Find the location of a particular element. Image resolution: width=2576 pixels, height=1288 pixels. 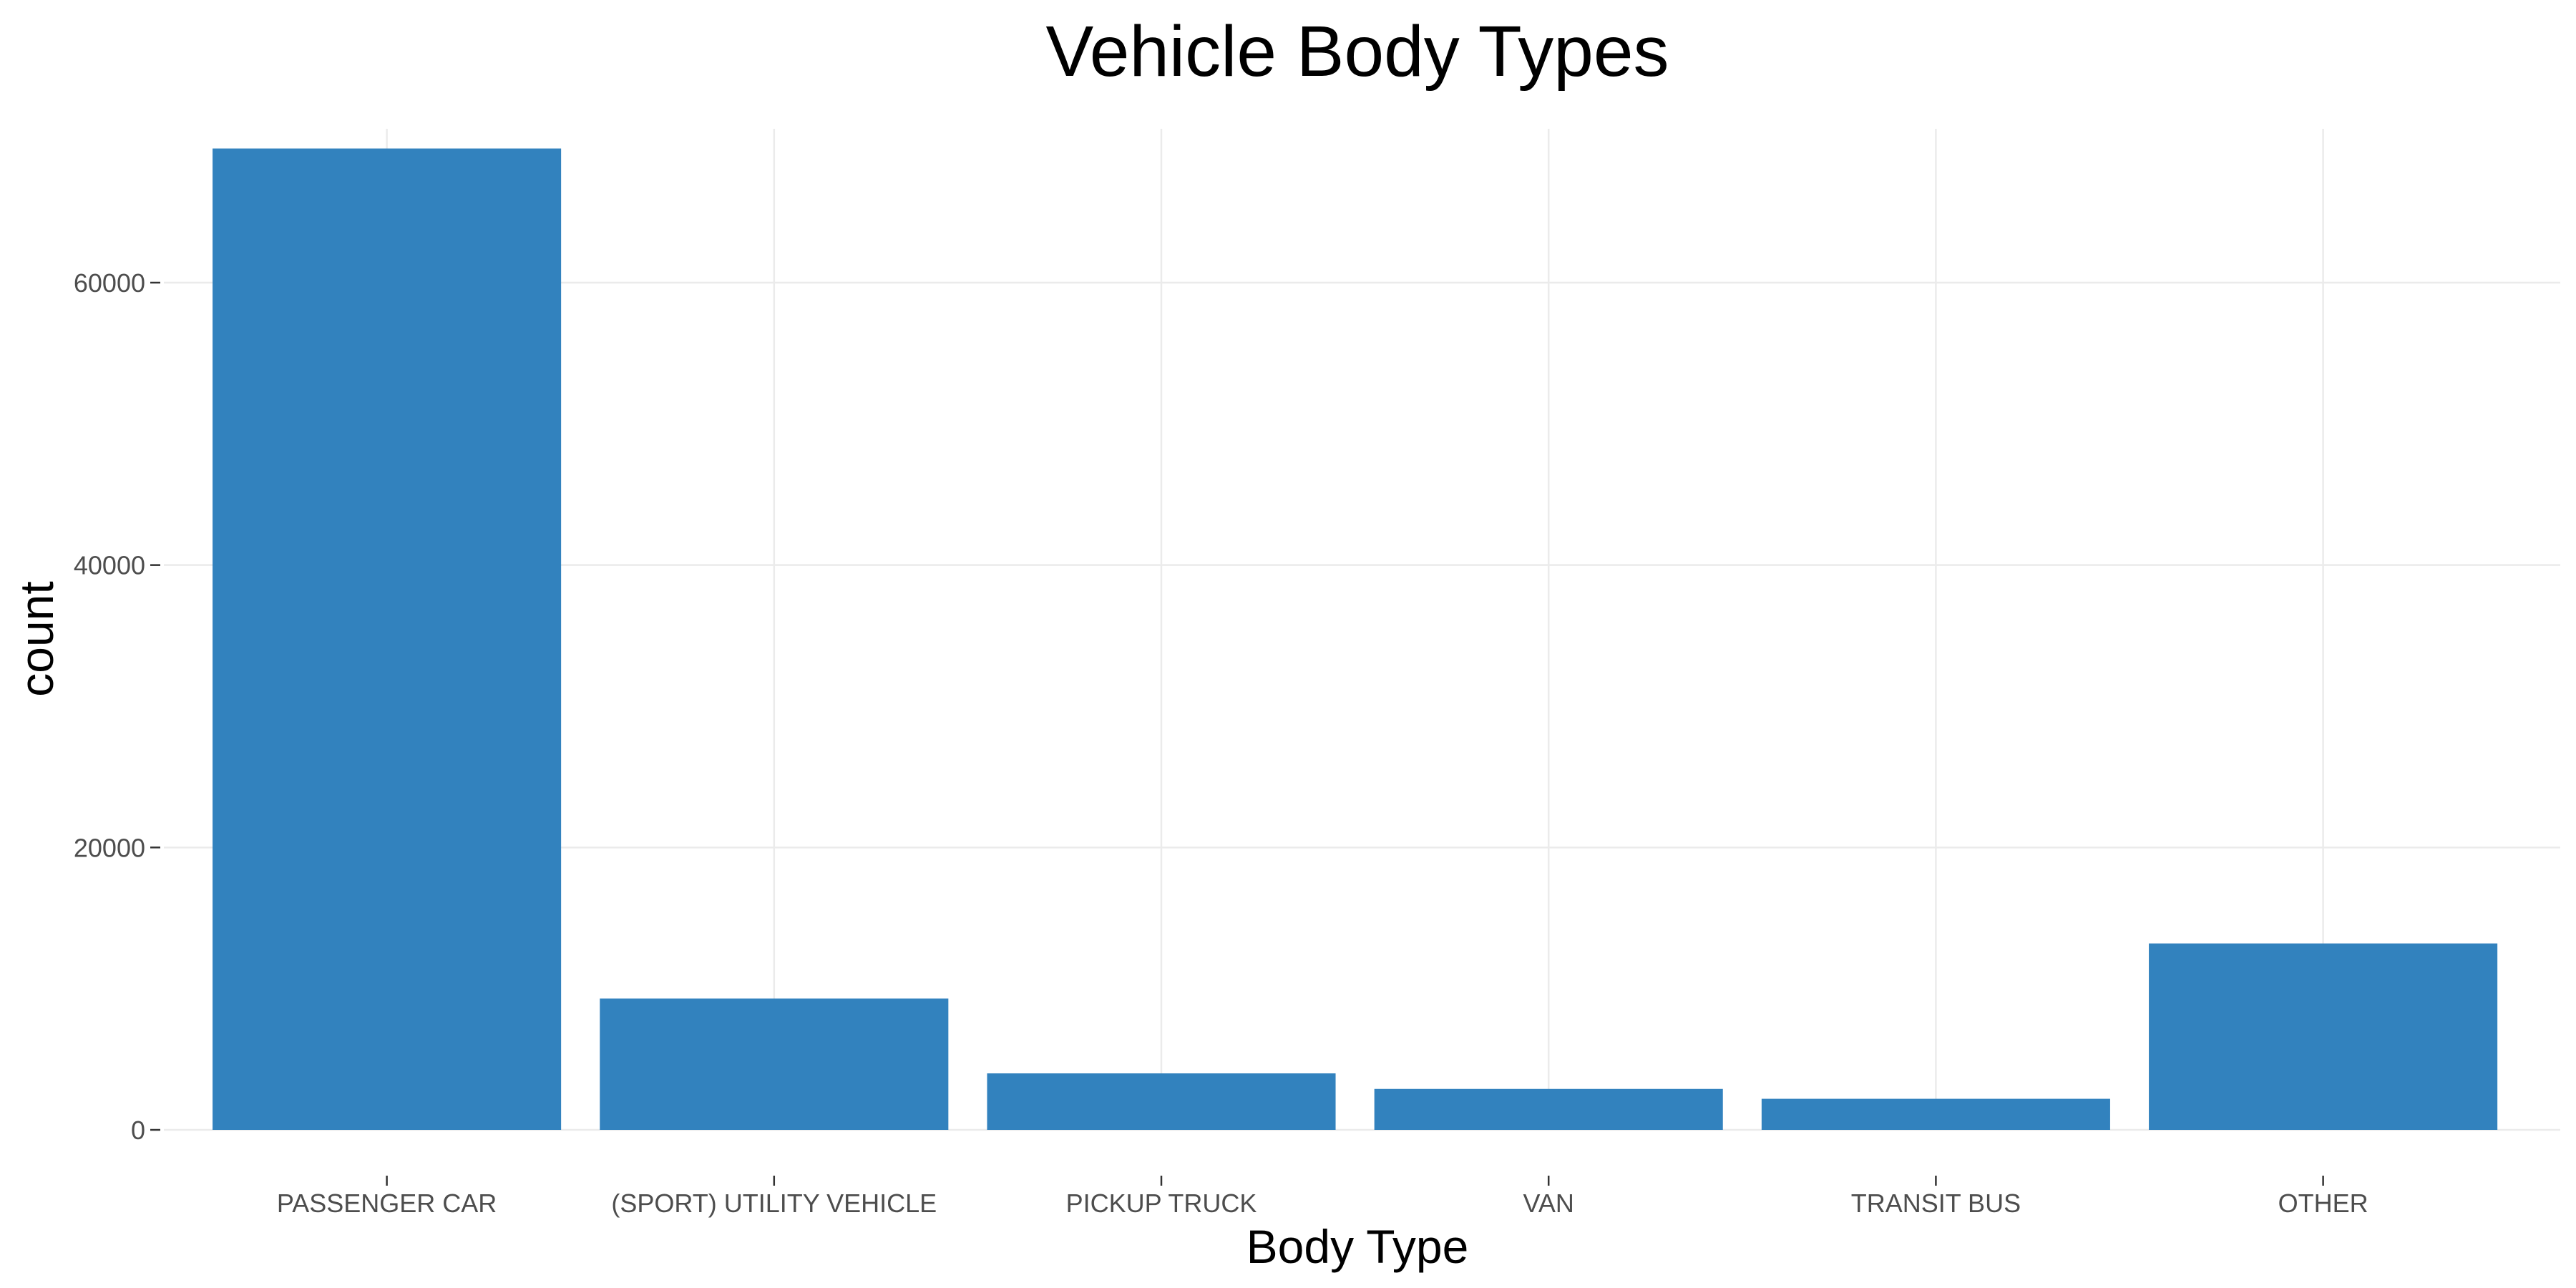

bar-transit-bus is located at coordinates (1936, 1114).